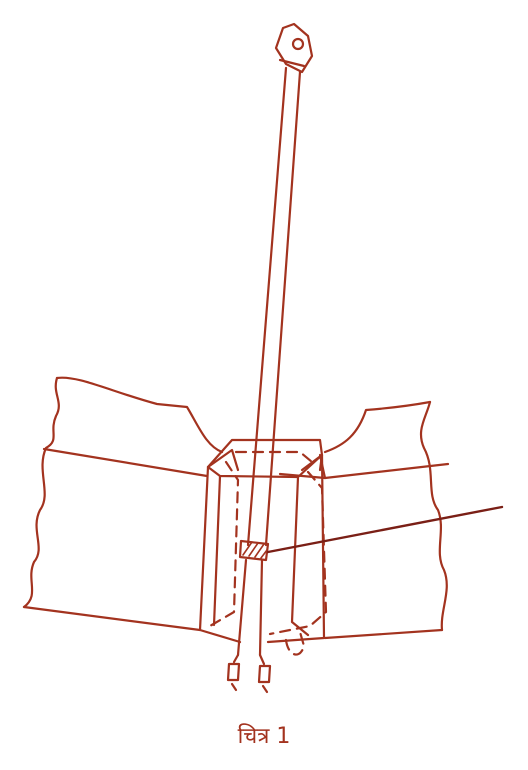  Describe the element at coordinates (312, 462) in the screenshot. I see `slot-notch-right` at that location.